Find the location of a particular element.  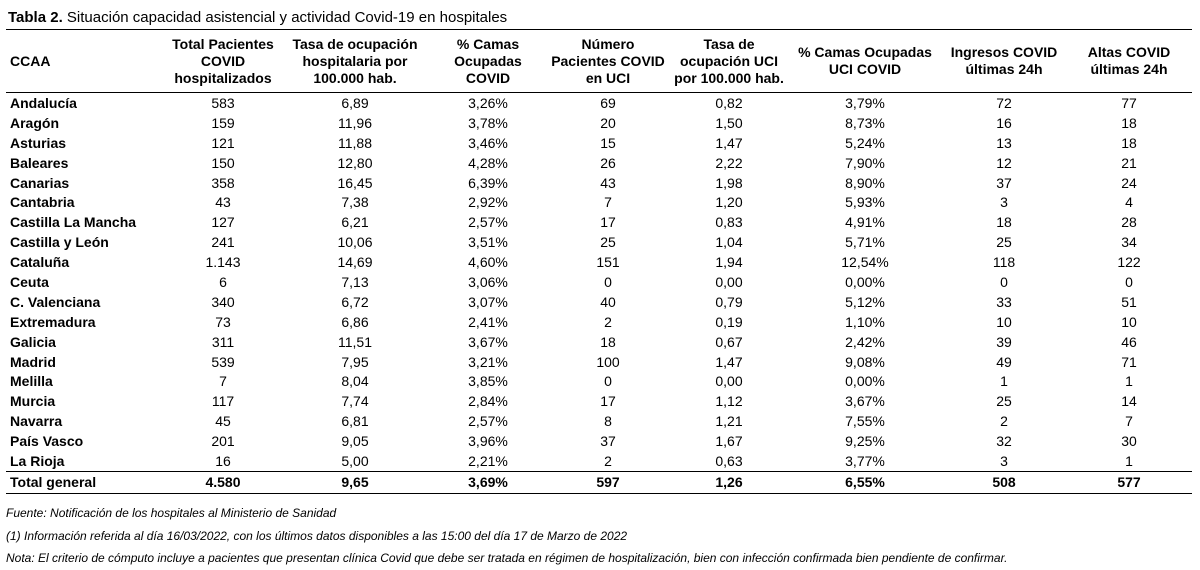

table-cell: 2,21% is located at coordinates (488, 460).